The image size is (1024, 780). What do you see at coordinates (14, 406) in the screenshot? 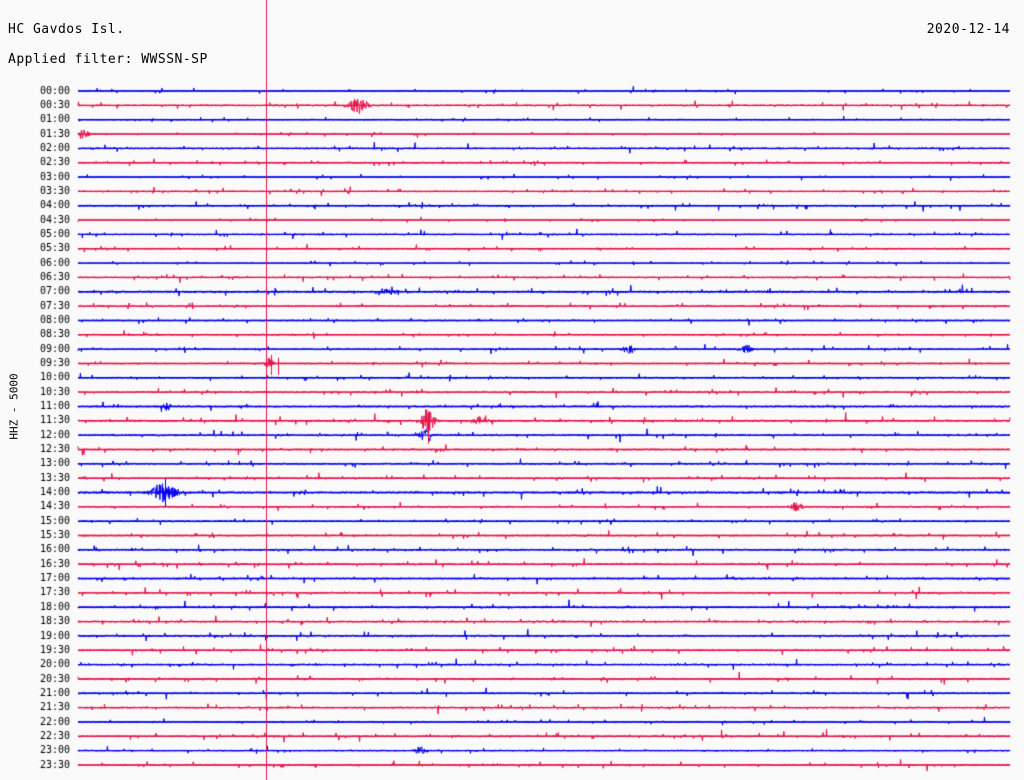
I see `y-axis-unit-label: HHZ - 5000` at bounding box center [14, 406].